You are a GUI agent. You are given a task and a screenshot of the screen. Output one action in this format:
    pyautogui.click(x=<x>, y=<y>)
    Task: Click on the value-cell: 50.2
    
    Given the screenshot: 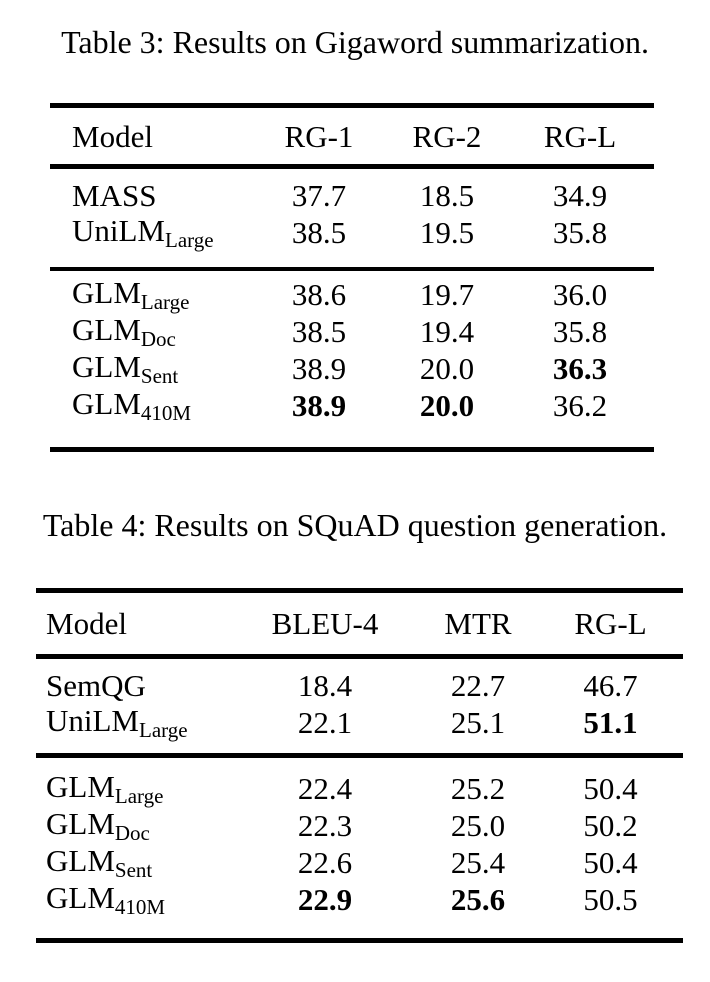 What is the action you would take?
    pyautogui.click(x=610, y=825)
    